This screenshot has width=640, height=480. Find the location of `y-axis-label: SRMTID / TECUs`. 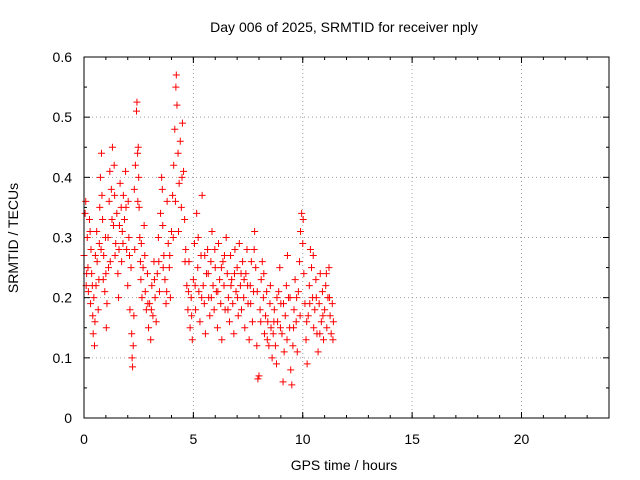

y-axis-label: SRMTID / TECUs is located at coordinates (13, 238).